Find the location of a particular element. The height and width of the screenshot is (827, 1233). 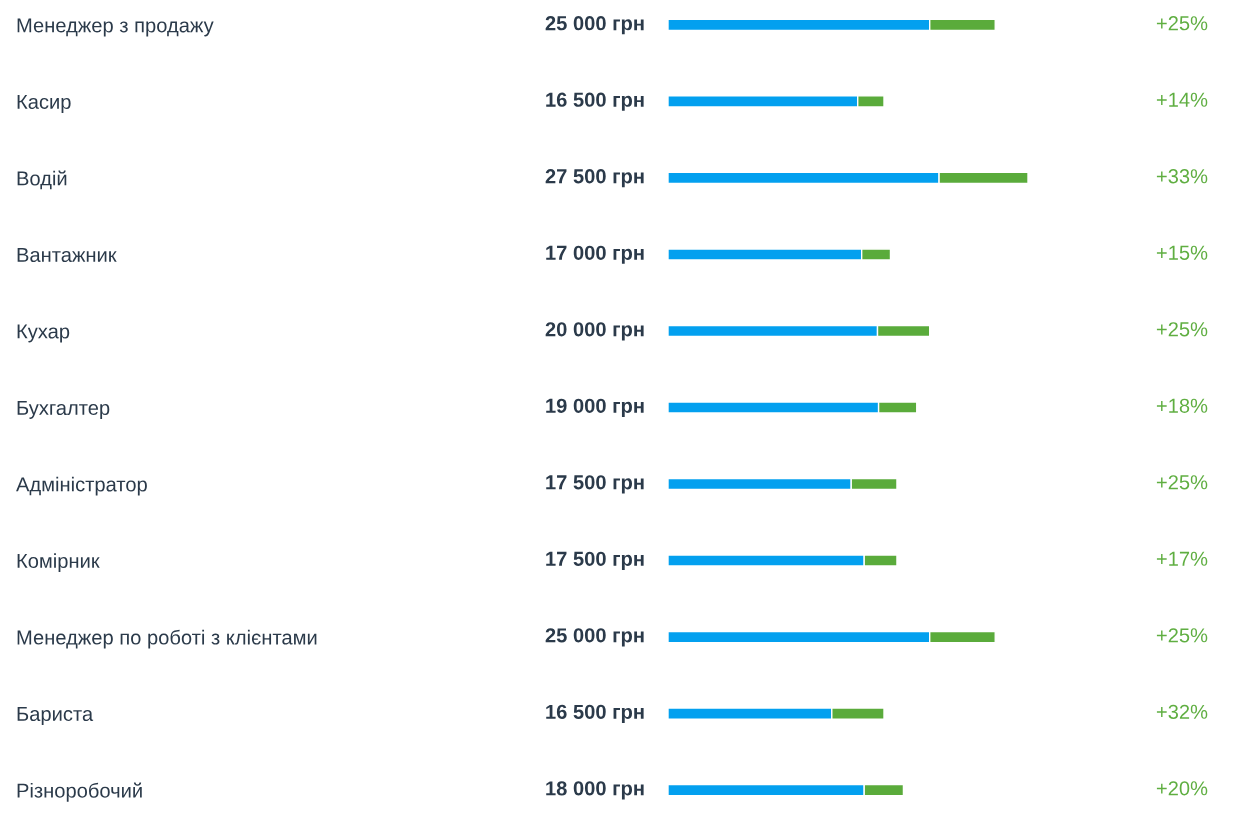

text: +33% is located at coordinates (1182, 176).